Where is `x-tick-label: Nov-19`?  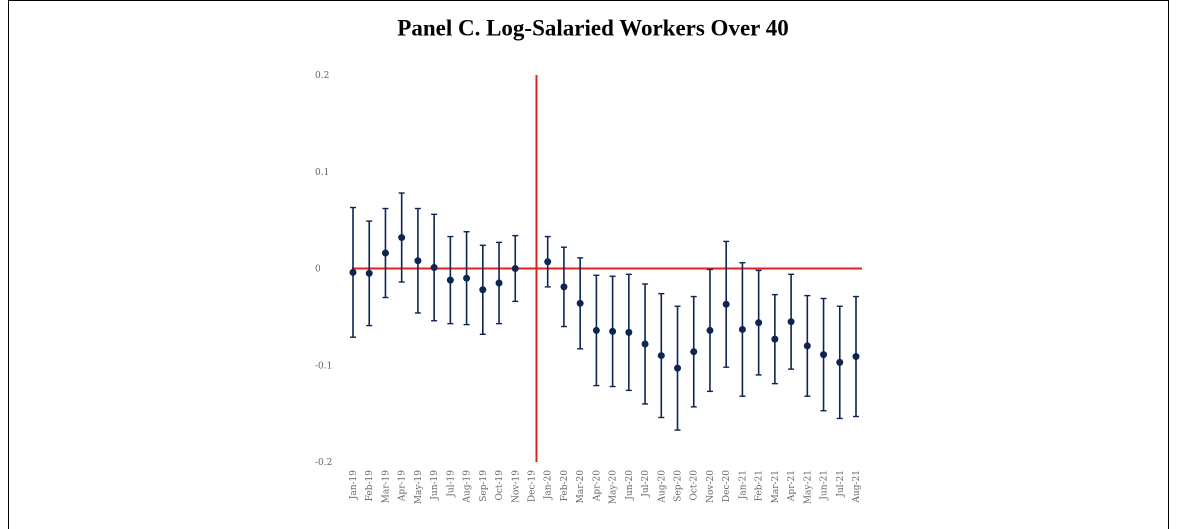
x-tick-label: Nov-19 is located at coordinates (516, 486).